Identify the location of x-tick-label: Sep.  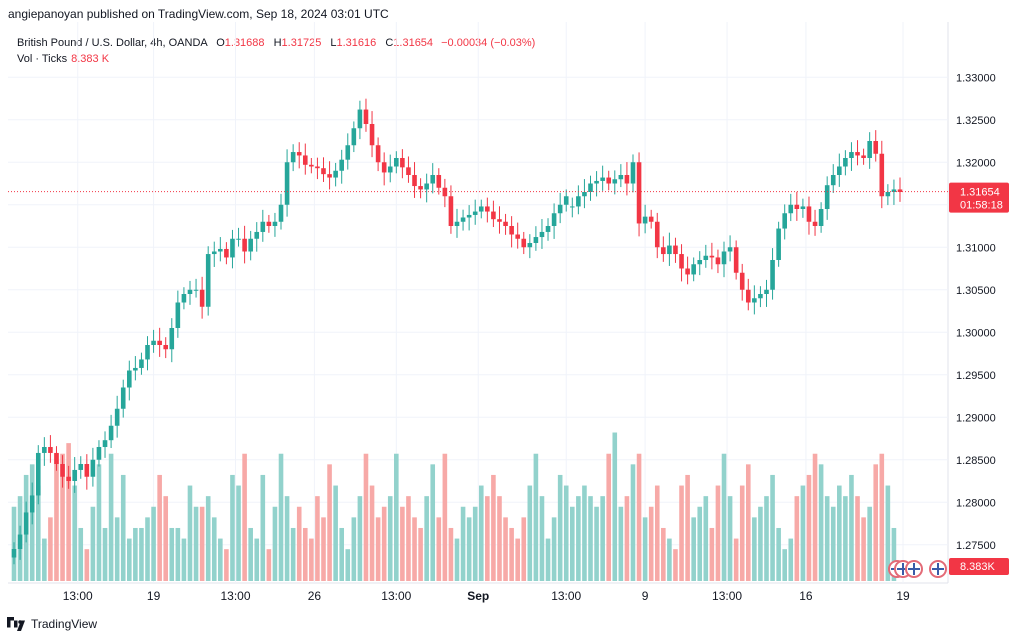
(478, 596).